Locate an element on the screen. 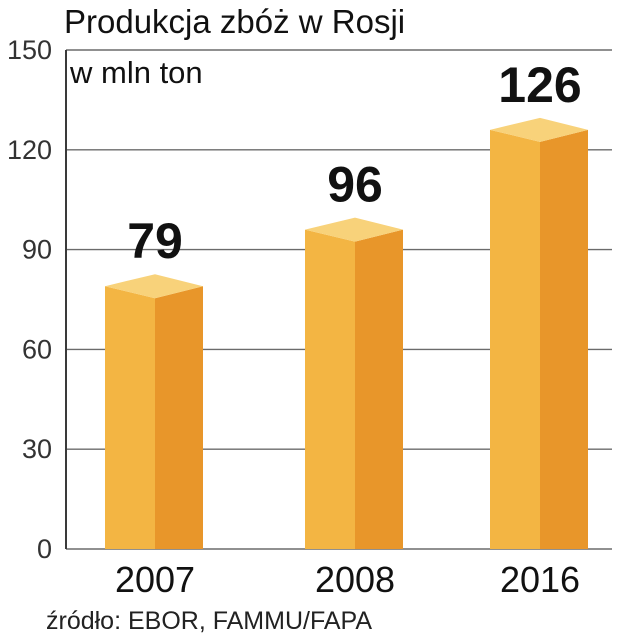 This screenshot has height=640, width=625. bar-2016 is located at coordinates (539, 333).